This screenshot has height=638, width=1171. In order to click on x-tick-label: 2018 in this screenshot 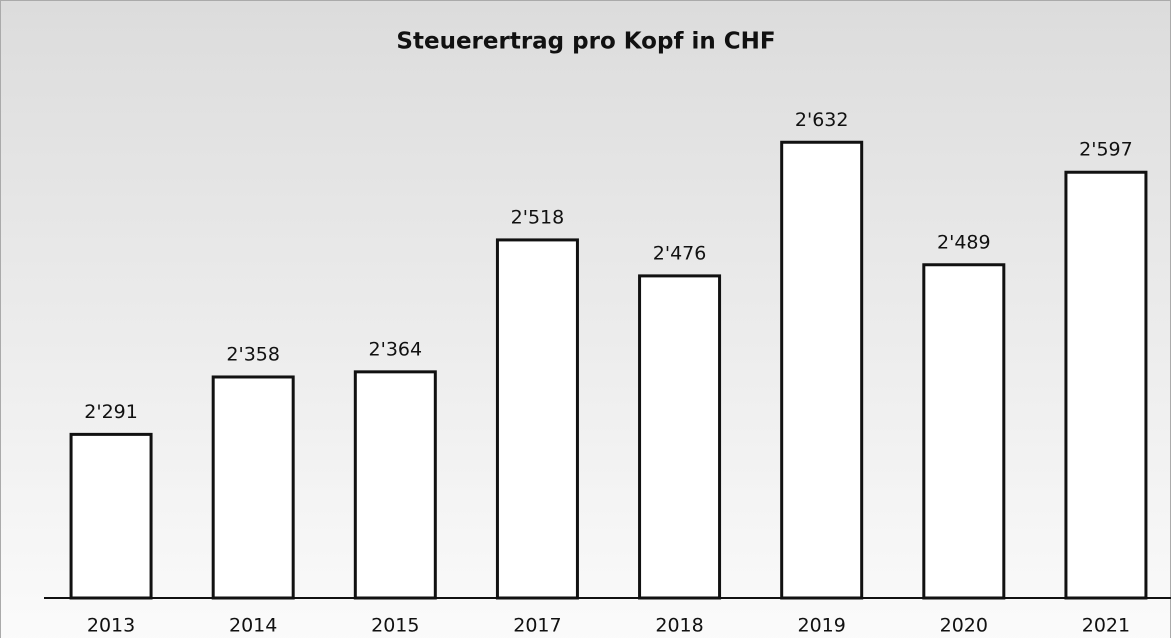, I will do `click(679, 626)`.